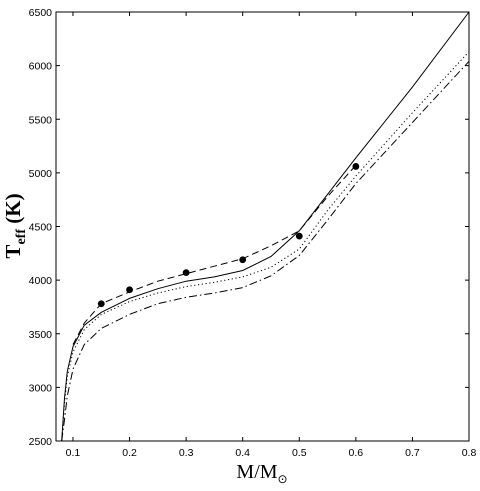  What do you see at coordinates (73, 453) in the screenshot?
I see `x-tick-label: 0.1` at bounding box center [73, 453].